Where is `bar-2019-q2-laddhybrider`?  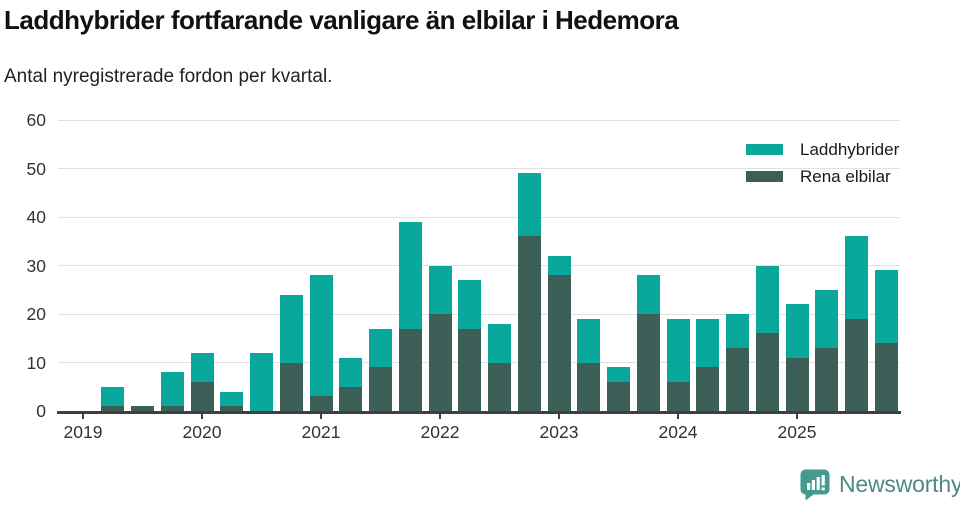
bar-2019-q2-laddhybrider is located at coordinates (113, 396).